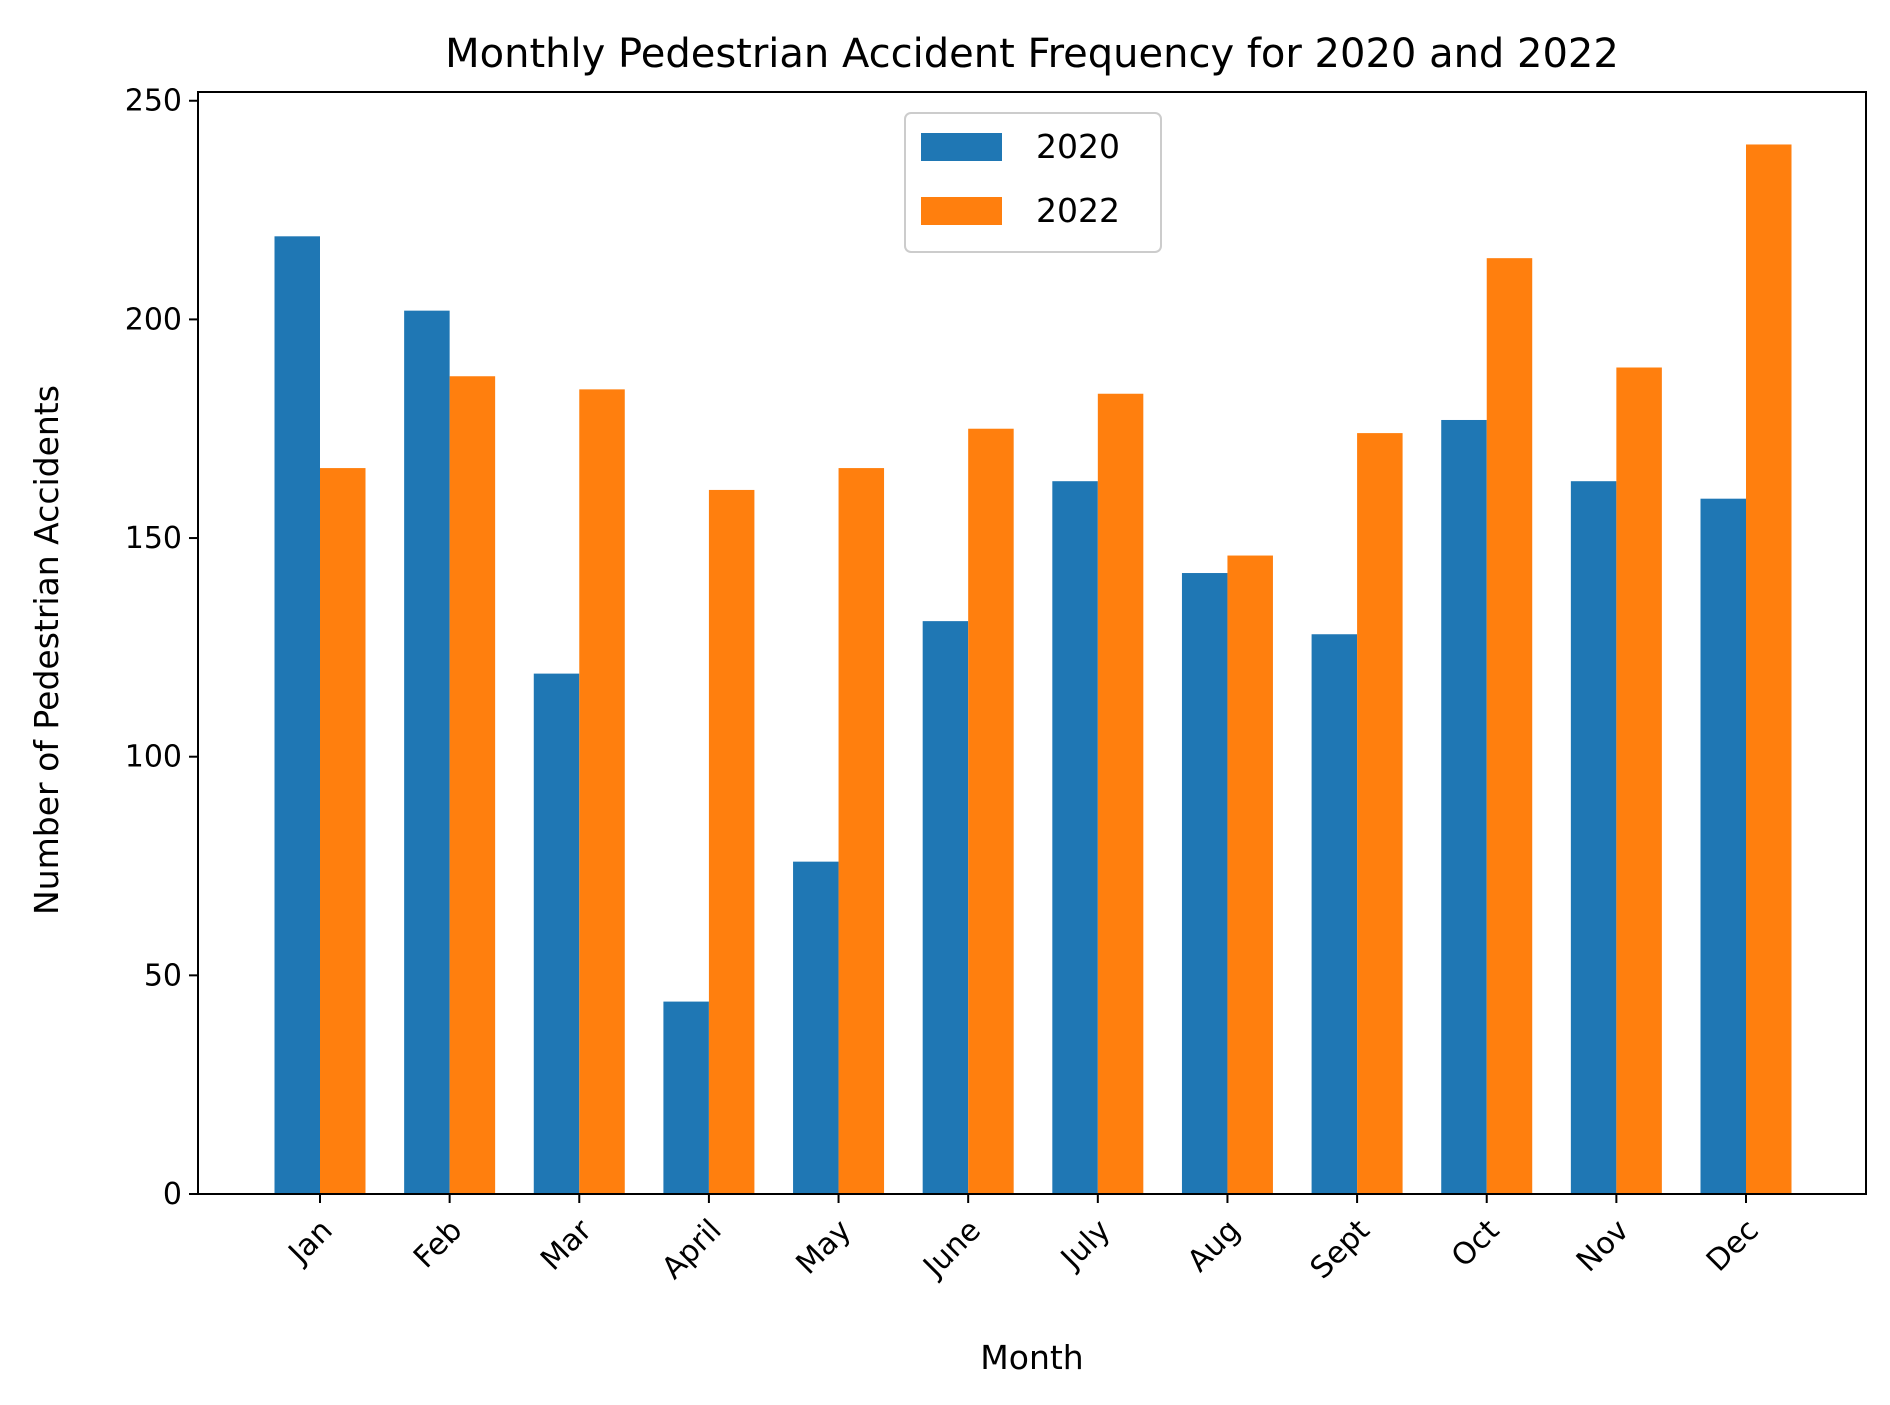  Describe the element at coordinates (427, 752) in the screenshot. I see `bar-2020-feb` at that location.